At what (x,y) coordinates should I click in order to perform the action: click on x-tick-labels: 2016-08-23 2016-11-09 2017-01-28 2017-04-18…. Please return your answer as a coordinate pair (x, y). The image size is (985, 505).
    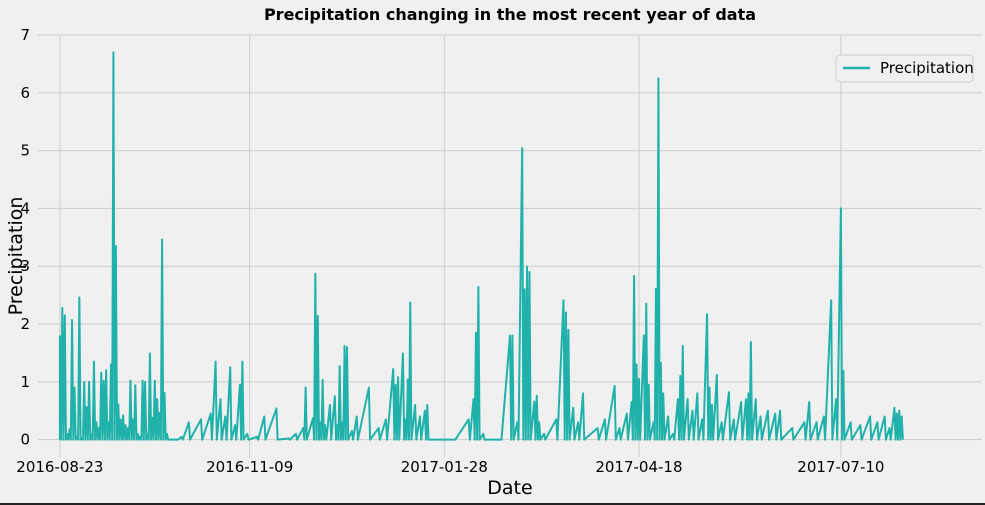
    Looking at the image, I should click on (450, 467).